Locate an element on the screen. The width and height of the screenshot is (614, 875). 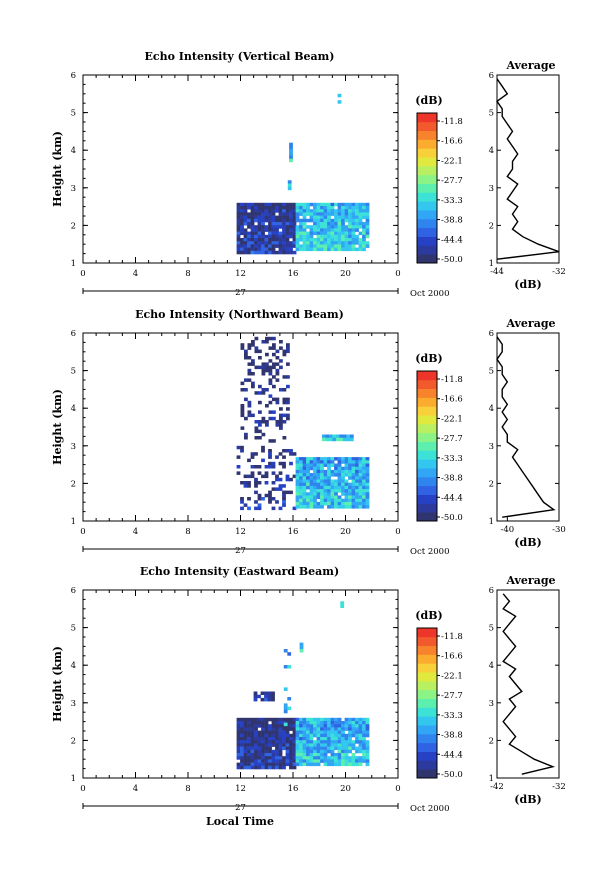
date-tick-label: 27 is located at coordinates (240, 808).